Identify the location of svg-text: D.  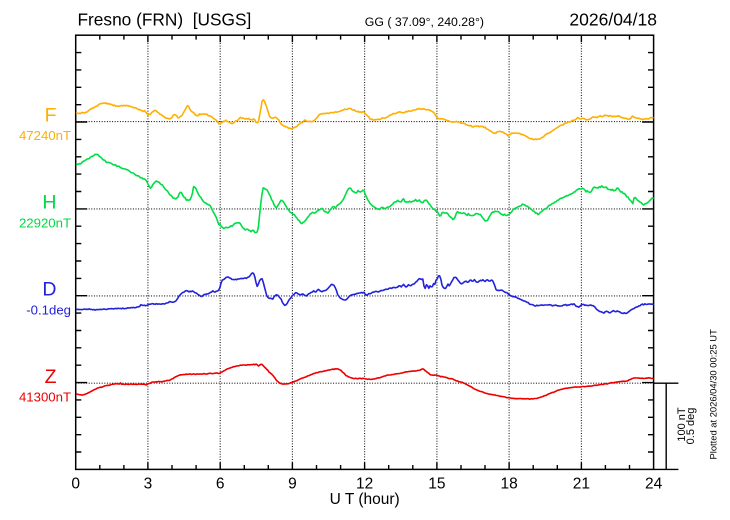
(49, 290).